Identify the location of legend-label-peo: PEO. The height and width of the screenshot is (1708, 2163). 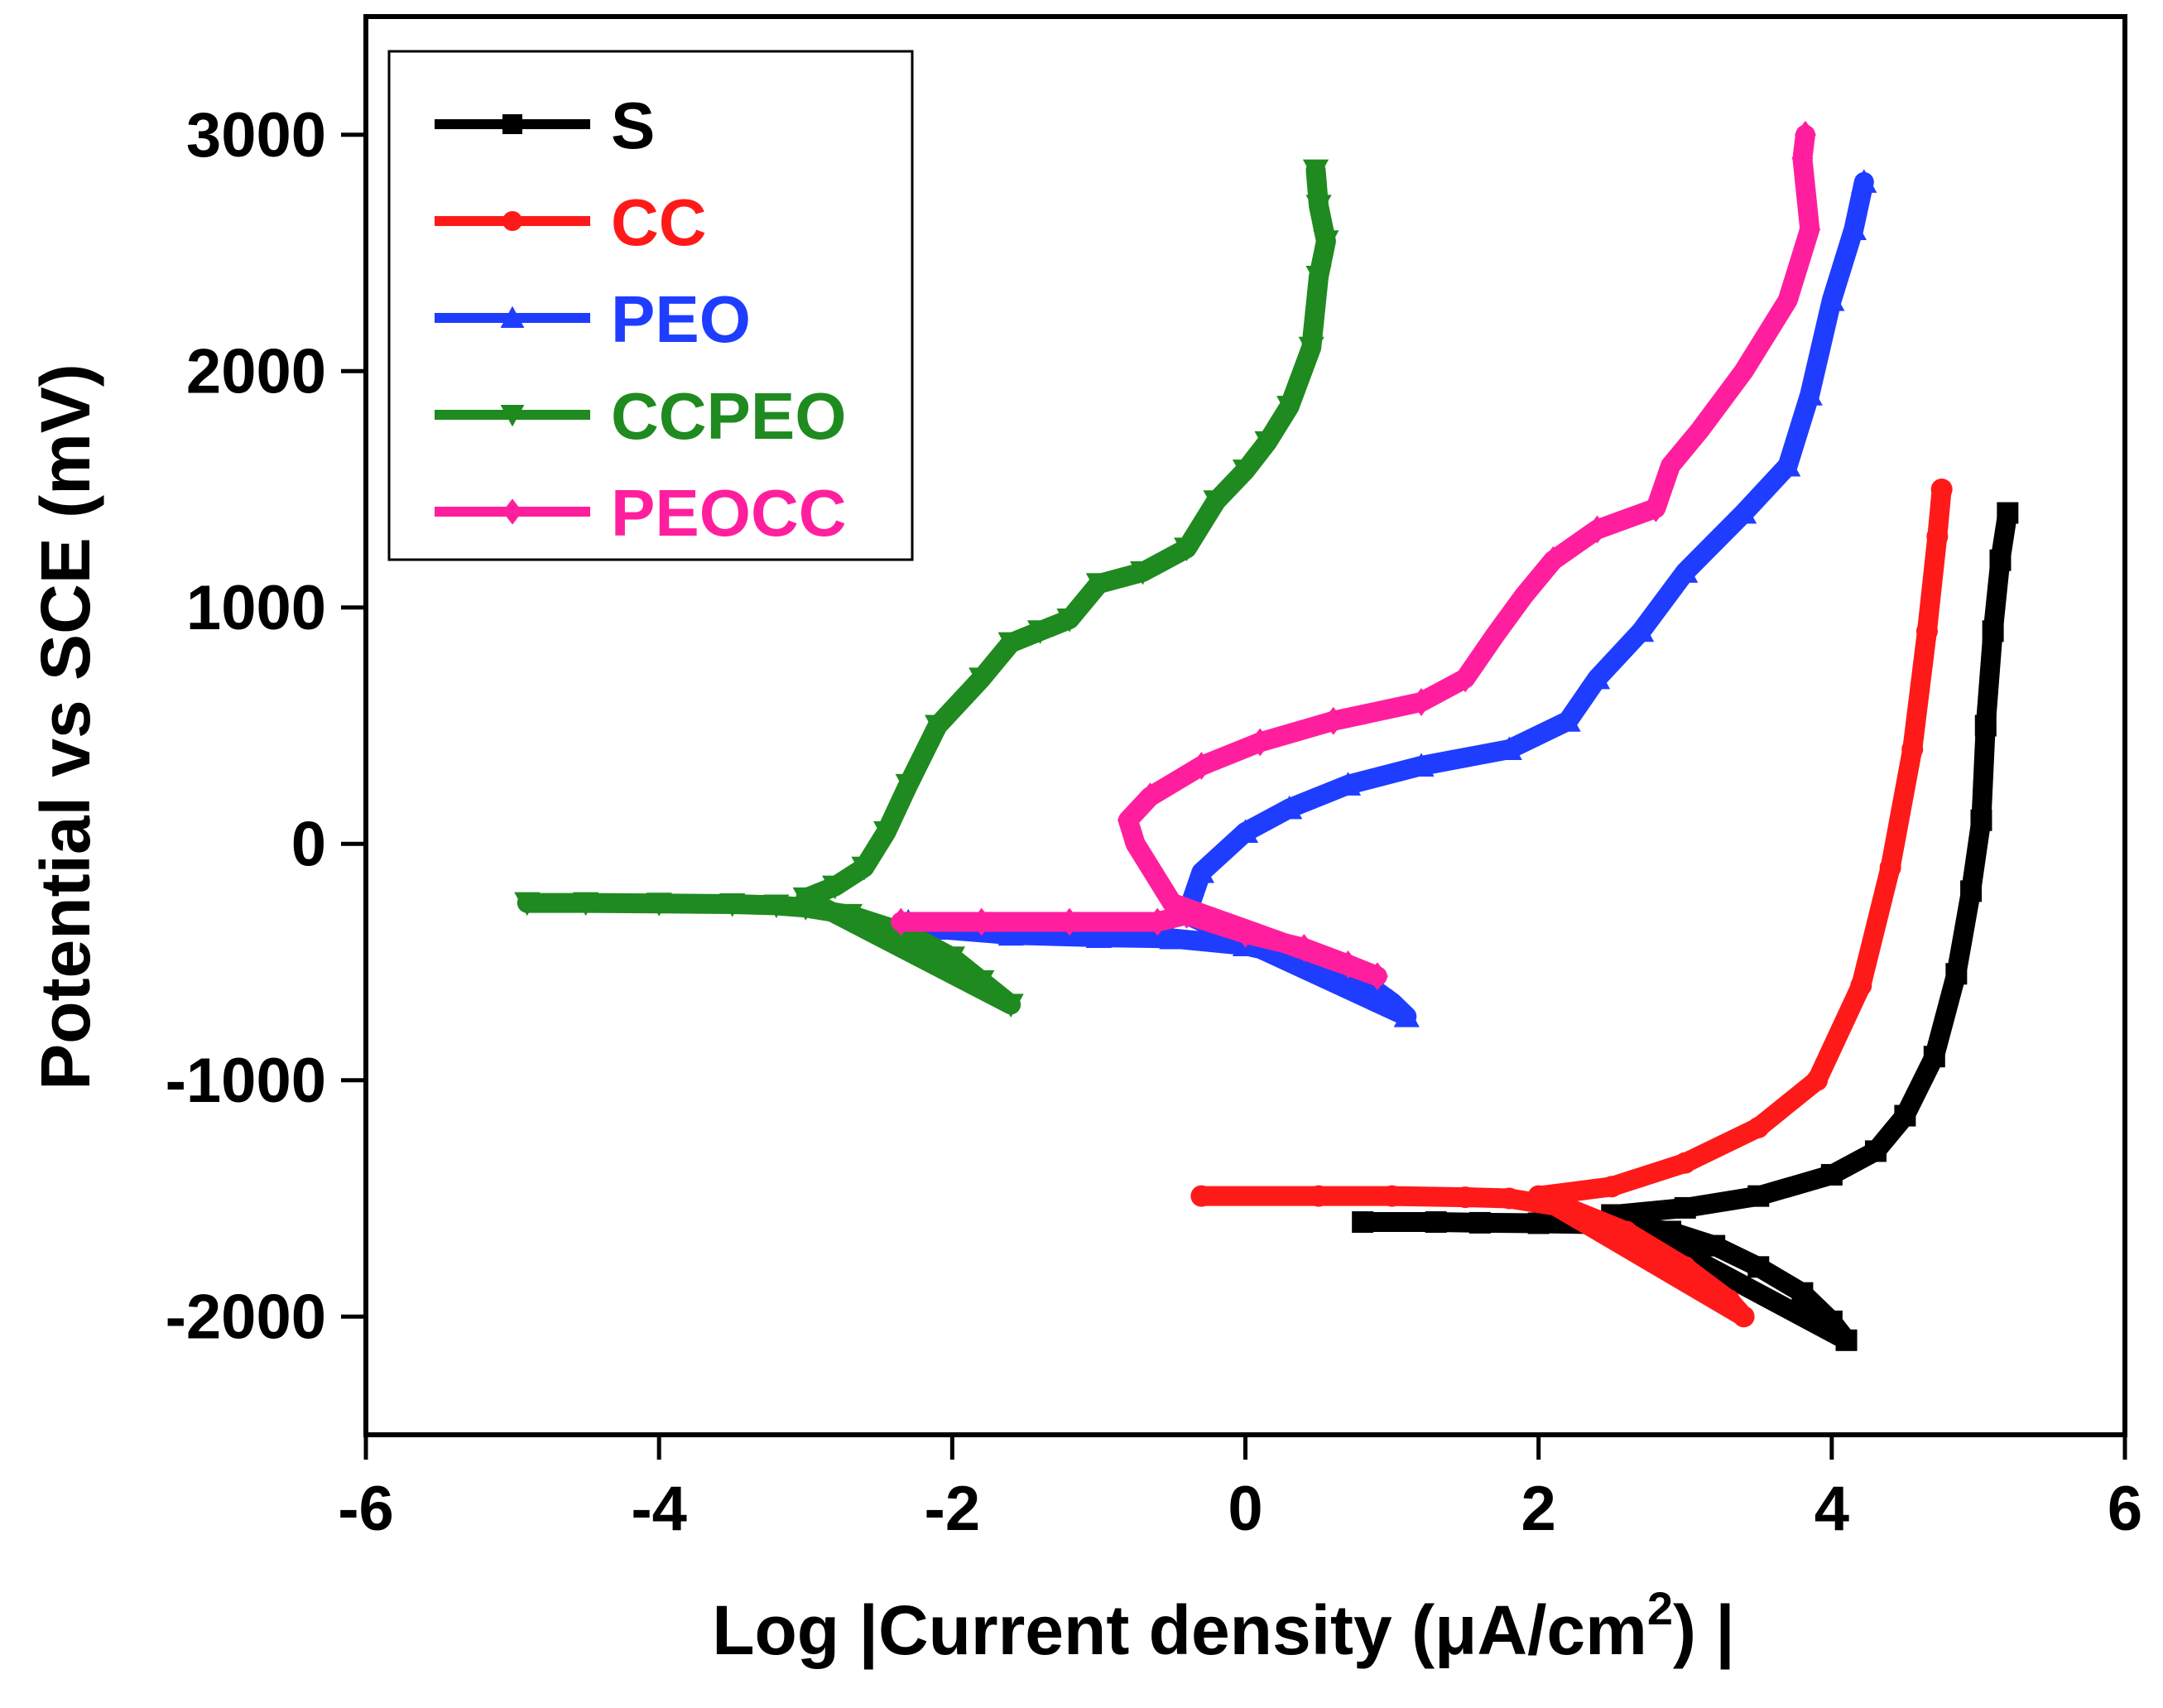
(681, 319).